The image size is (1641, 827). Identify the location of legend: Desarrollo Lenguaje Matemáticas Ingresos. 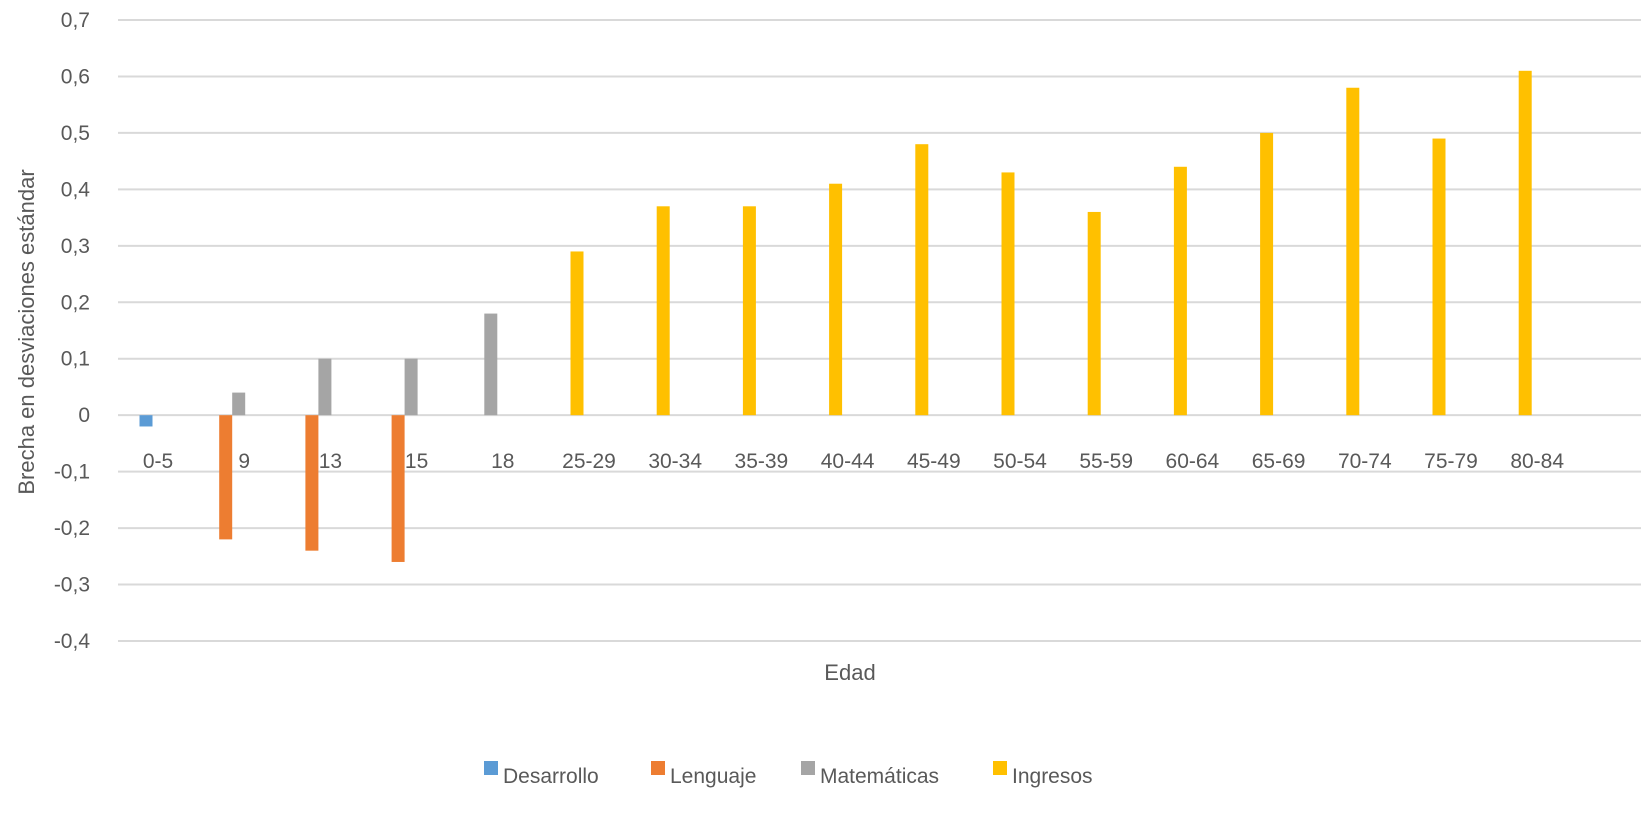
(788, 774).